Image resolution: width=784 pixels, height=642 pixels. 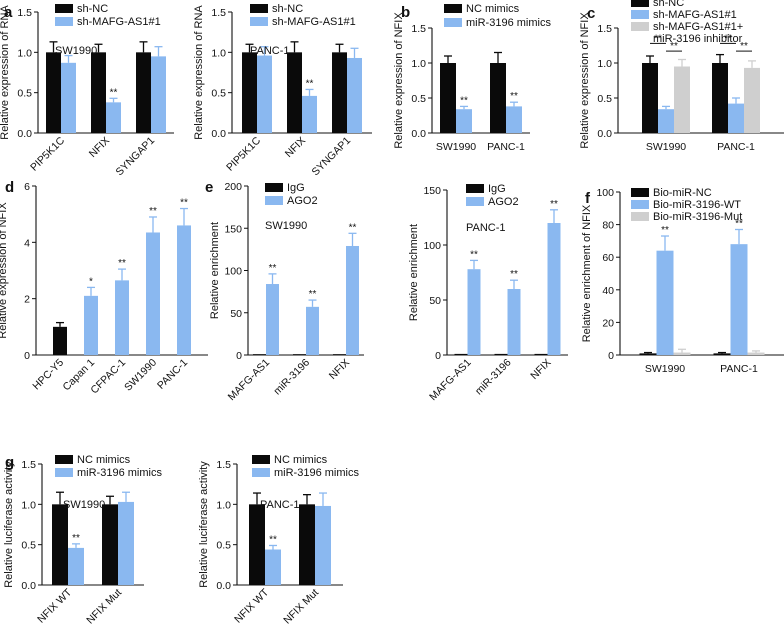 I want to click on chart-e1-ytick-label: 0, so click(x=239, y=356).